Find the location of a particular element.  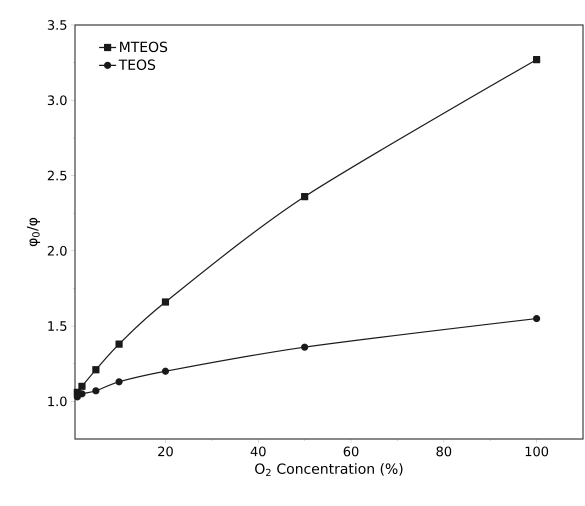

y-tick-label: 1.5 is located at coordinates (57, 326).